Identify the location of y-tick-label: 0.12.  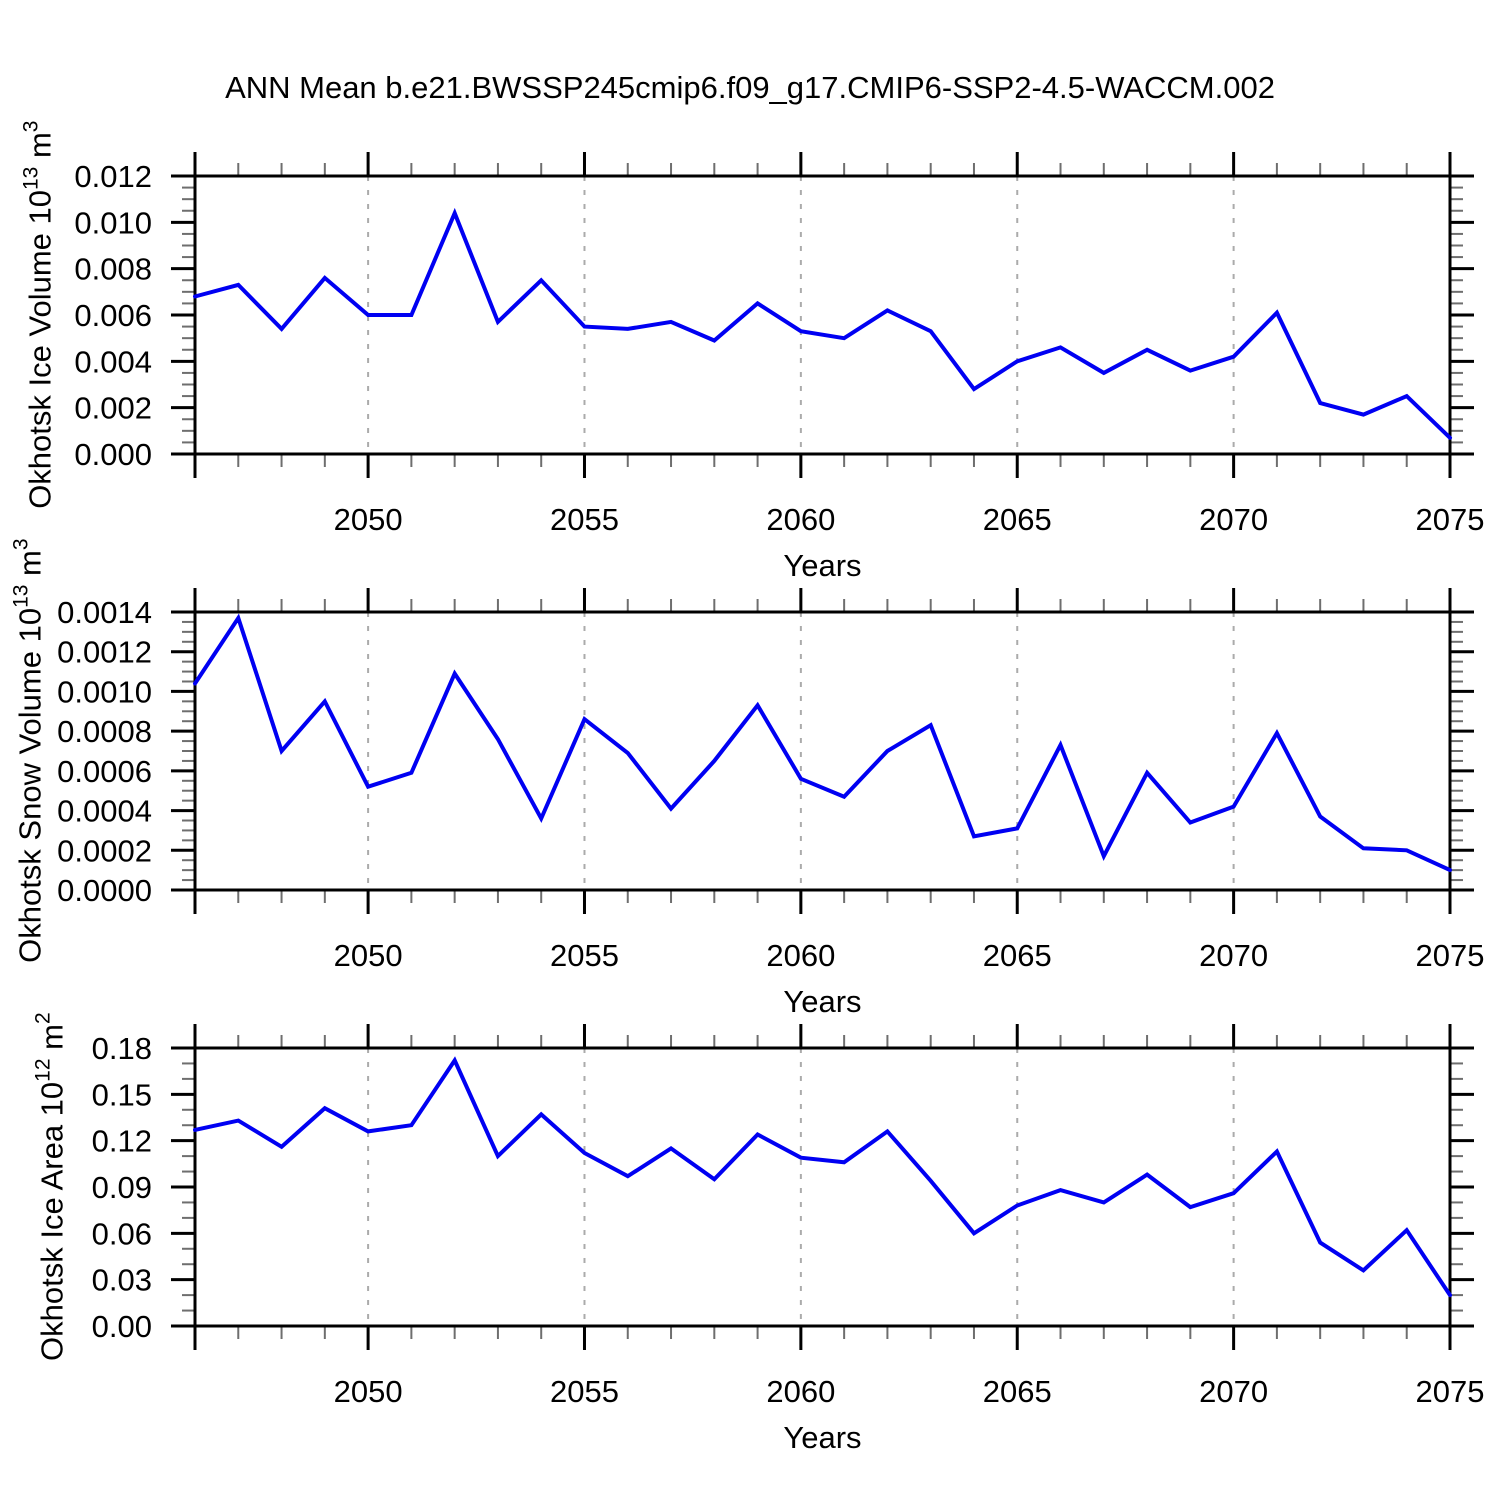
(122, 1141).